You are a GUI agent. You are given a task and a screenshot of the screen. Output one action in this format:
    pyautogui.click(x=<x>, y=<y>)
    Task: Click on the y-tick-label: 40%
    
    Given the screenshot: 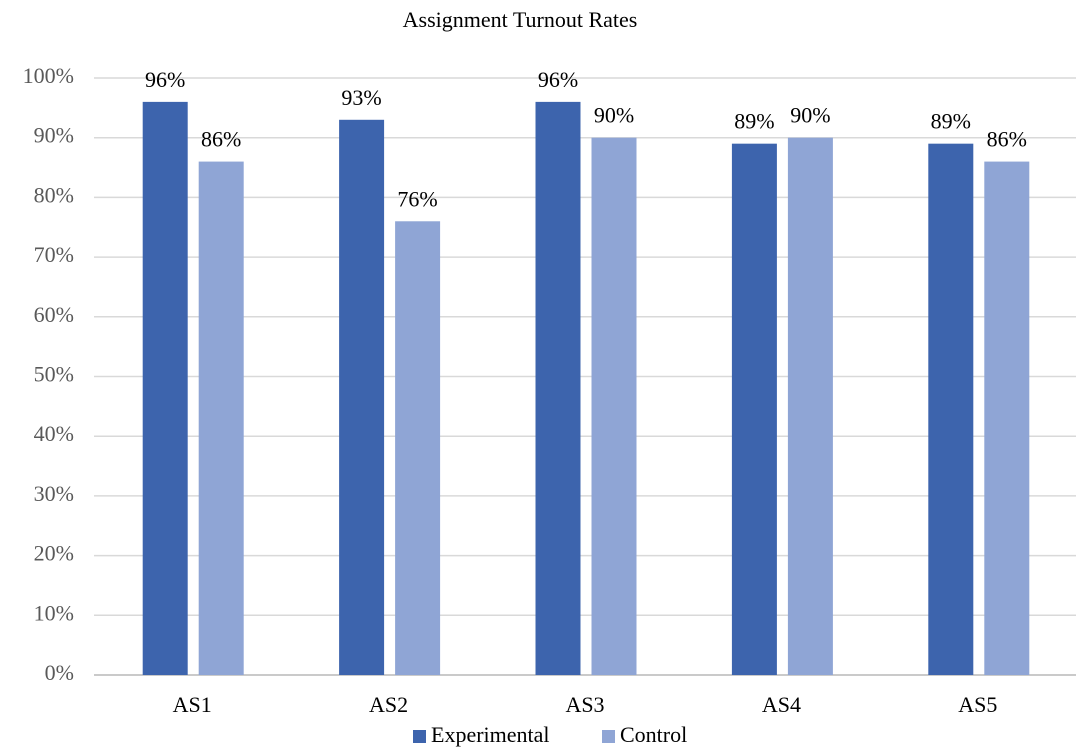 What is the action you would take?
    pyautogui.click(x=54, y=433)
    